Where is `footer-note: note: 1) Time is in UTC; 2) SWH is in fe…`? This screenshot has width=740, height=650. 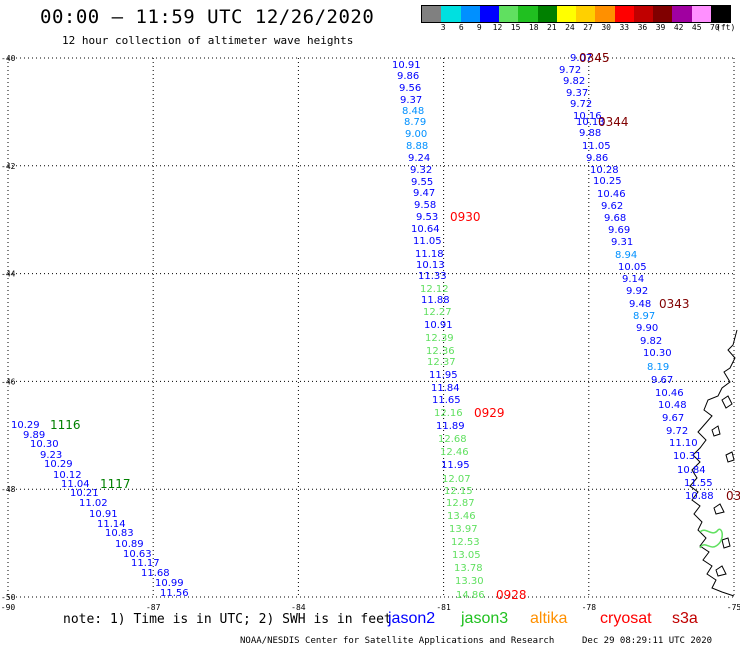 footer-note: note: 1) Time is in UTC; 2) SWH is in fe… is located at coordinates (227, 619).